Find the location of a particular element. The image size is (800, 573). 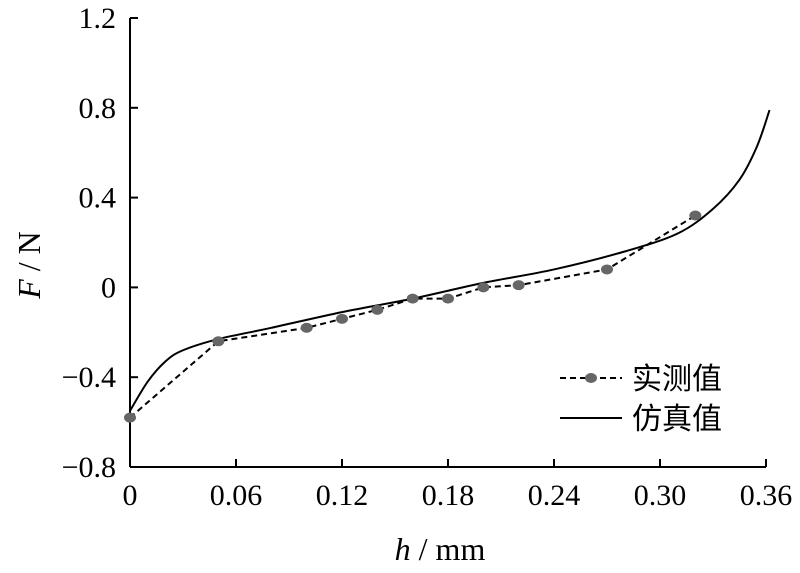

x-tick-label: 0 is located at coordinates (130, 495).